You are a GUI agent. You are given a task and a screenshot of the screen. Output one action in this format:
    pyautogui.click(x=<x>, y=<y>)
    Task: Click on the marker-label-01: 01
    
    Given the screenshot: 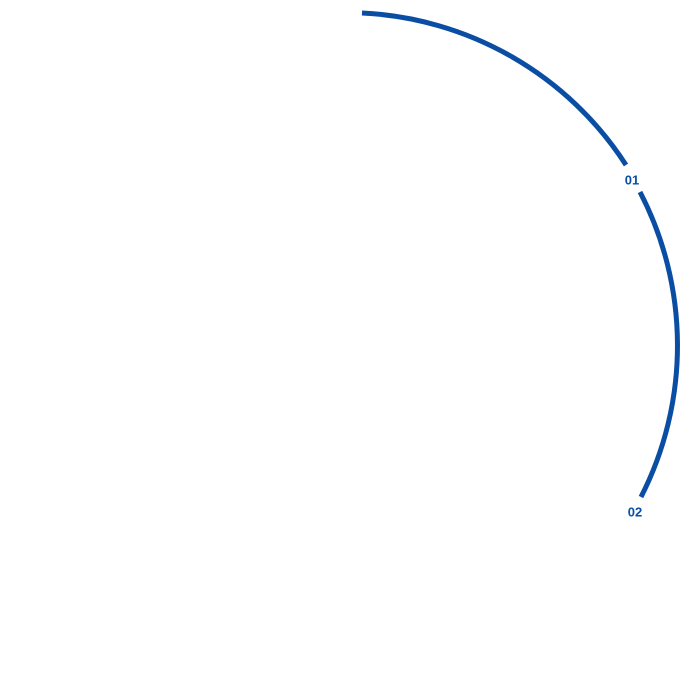 What is the action you would take?
    pyautogui.click(x=632, y=180)
    